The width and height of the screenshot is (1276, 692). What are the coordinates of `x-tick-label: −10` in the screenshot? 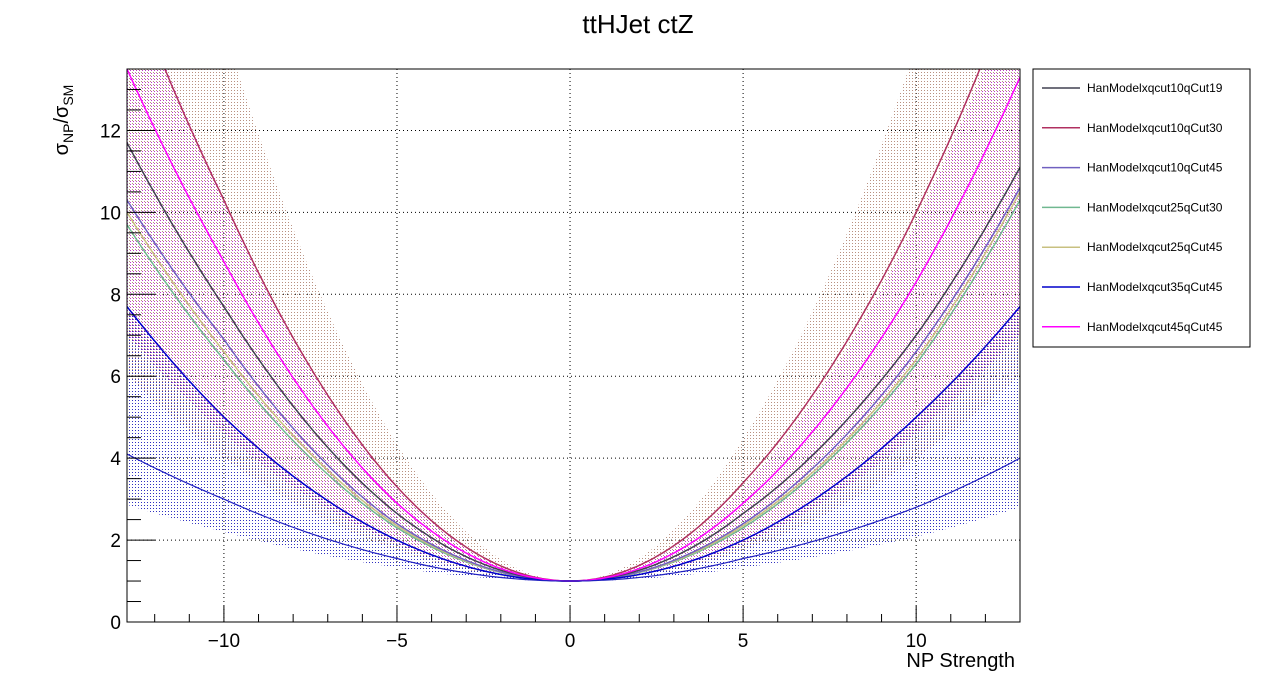 It's located at (224, 641).